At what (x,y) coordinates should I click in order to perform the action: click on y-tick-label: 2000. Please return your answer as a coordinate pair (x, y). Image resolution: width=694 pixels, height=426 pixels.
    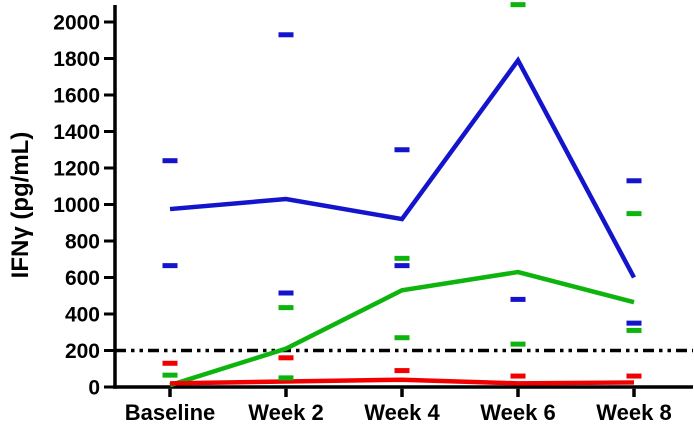
    Looking at the image, I should click on (76, 23).